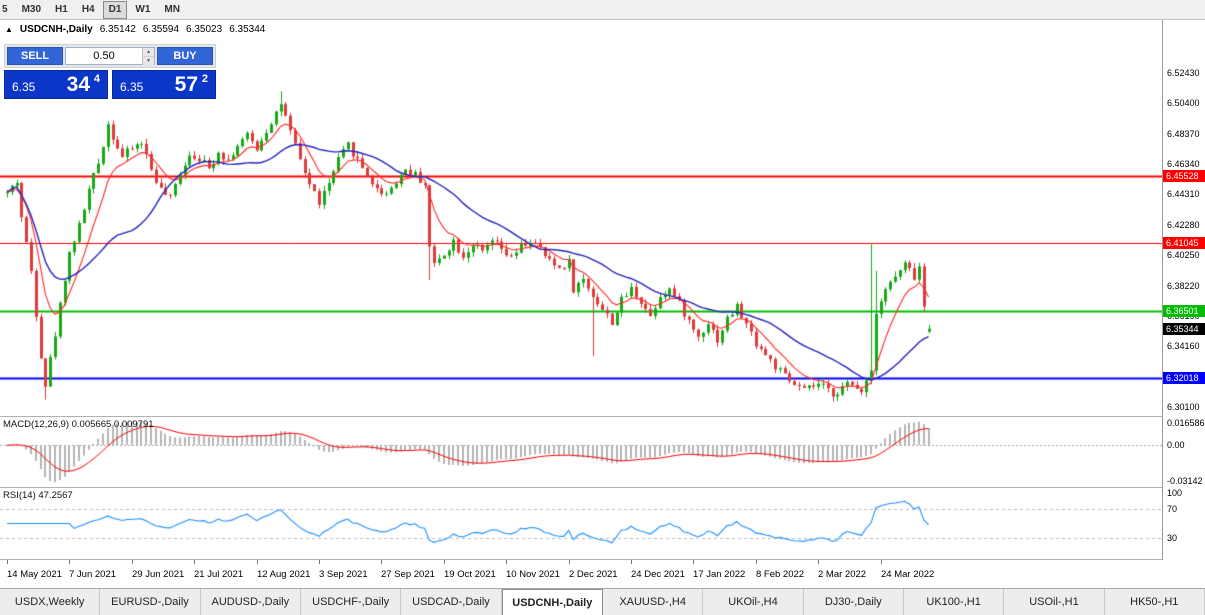 This screenshot has height=615, width=1205. I want to click on macd-indicator-canvas, so click(581, 452).